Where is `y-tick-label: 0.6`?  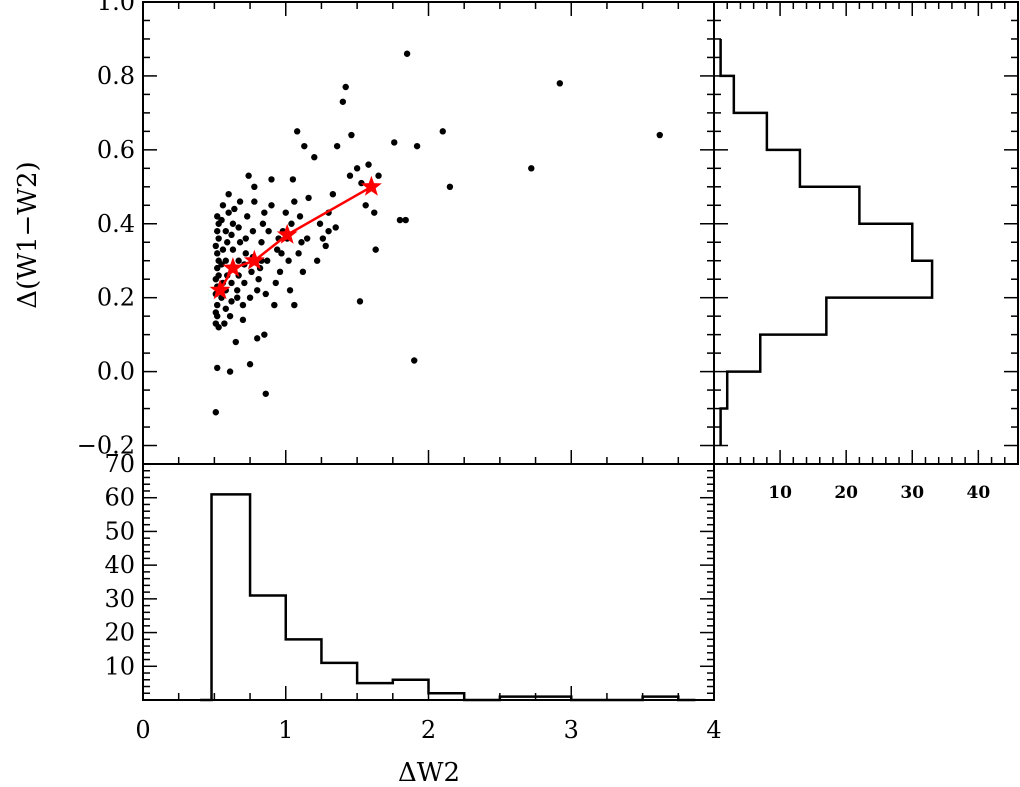
y-tick-label: 0.6 is located at coordinates (116, 150).